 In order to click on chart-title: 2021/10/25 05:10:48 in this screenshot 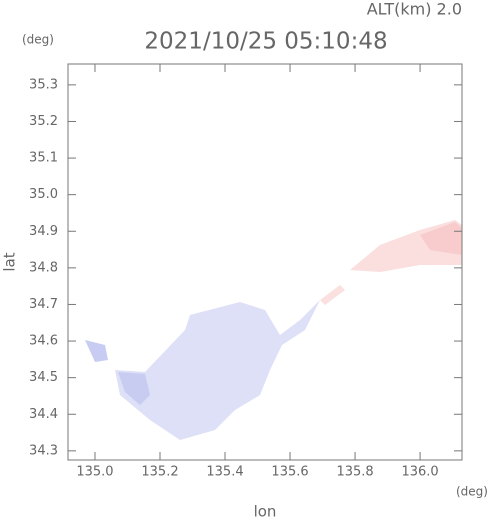, I will do `click(265, 42)`.